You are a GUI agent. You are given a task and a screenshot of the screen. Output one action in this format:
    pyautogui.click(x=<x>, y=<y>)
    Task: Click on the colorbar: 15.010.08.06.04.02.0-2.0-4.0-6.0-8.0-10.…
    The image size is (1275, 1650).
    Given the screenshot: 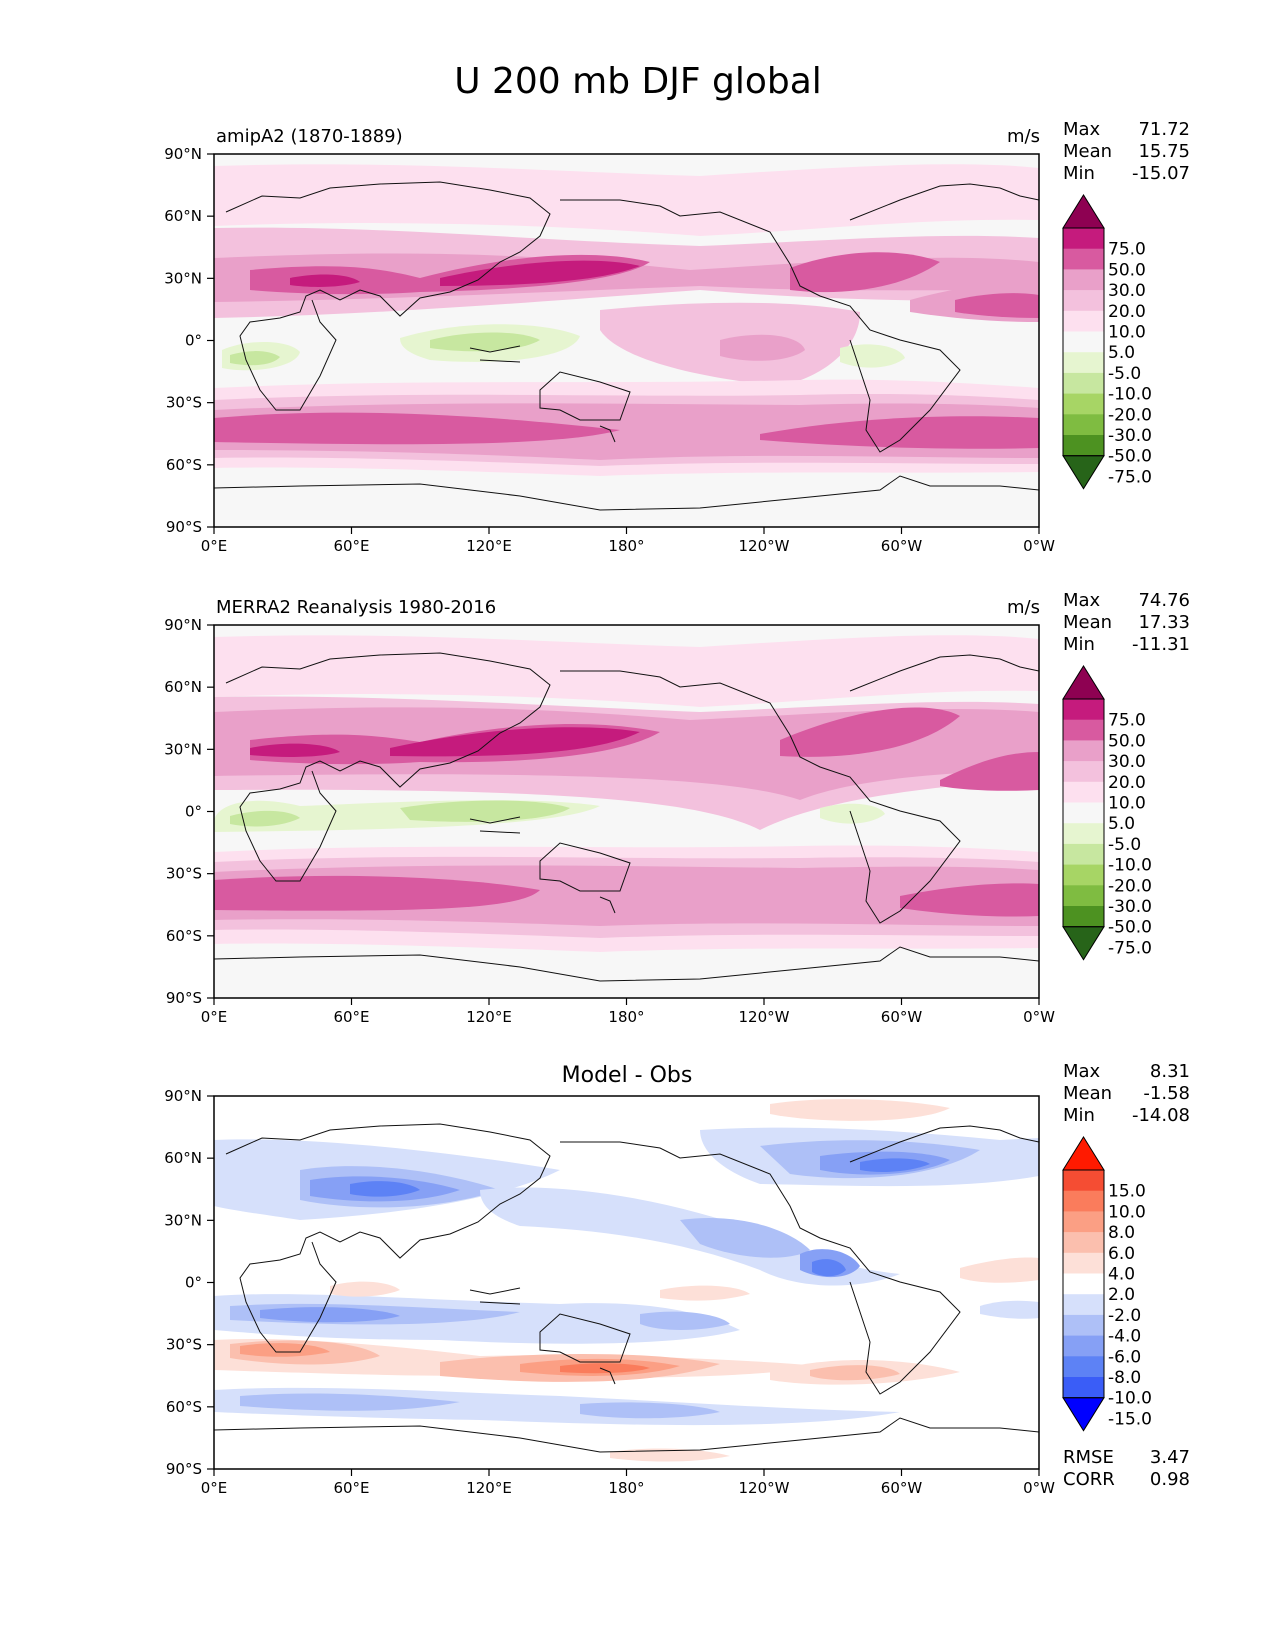 What is the action you would take?
    pyautogui.click(x=1107, y=1284)
    